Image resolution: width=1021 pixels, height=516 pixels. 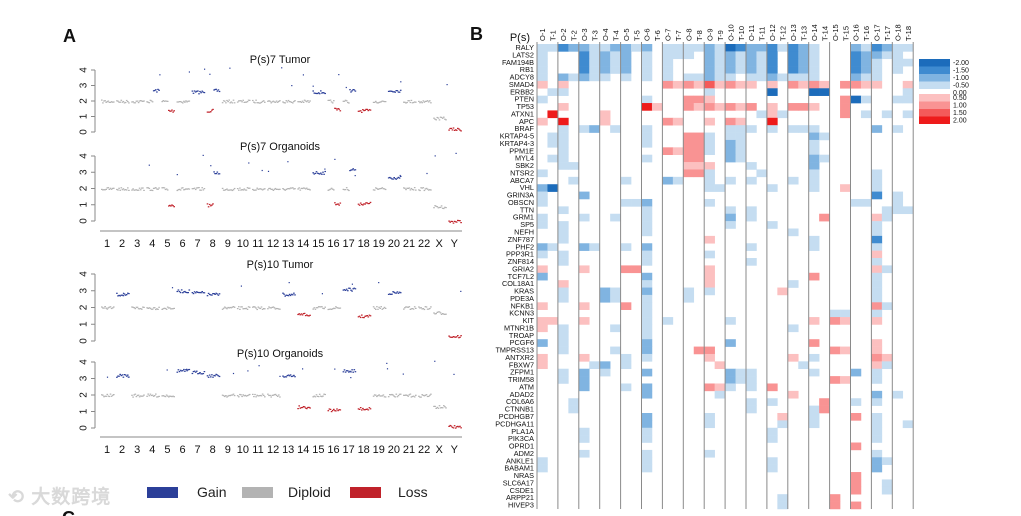 What do you see at coordinates (525, 128) in the screenshot?
I see `heatmap-gene-label: BRAF` at bounding box center [525, 128].